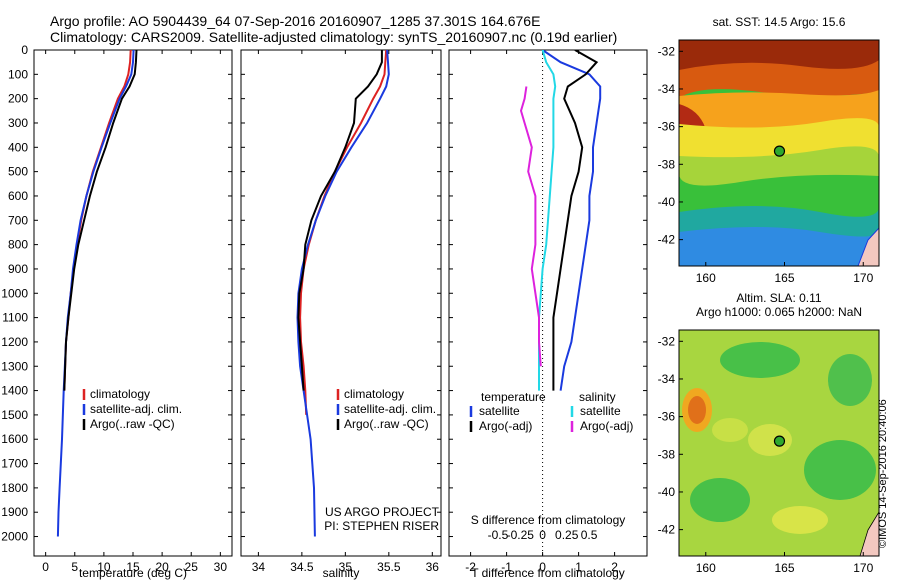 The image size is (900, 580). I want to click on sla-map-ytick-label: -32, so click(667, 341).